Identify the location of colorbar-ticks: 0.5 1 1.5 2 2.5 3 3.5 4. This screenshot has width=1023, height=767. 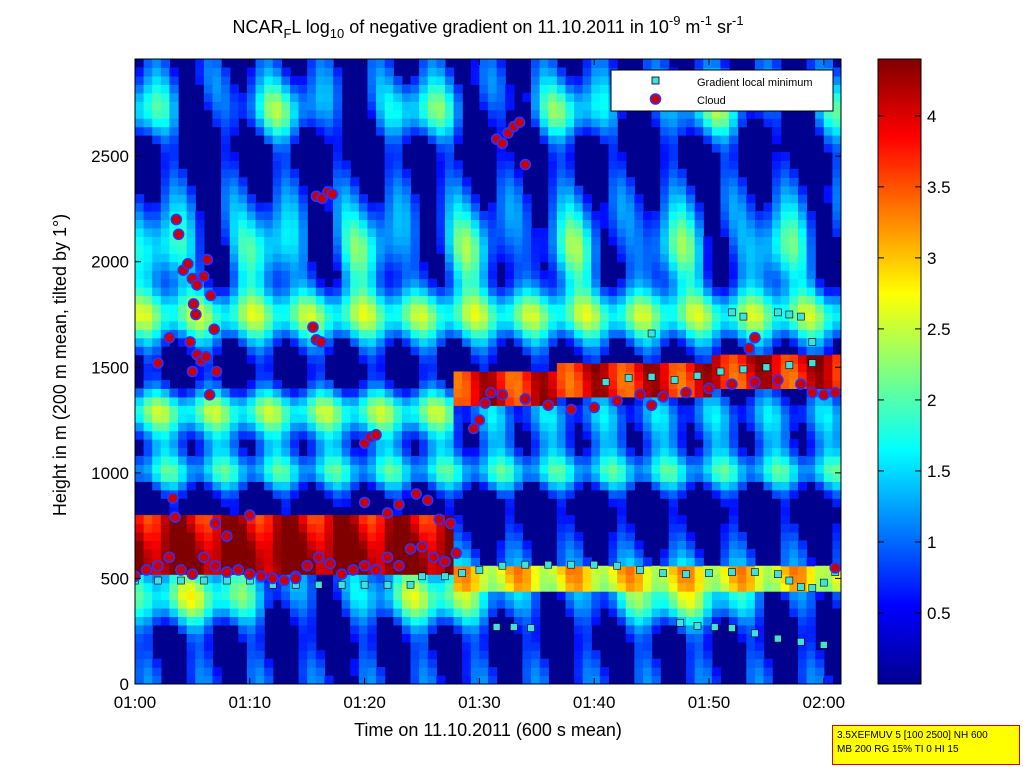
(914, 365).